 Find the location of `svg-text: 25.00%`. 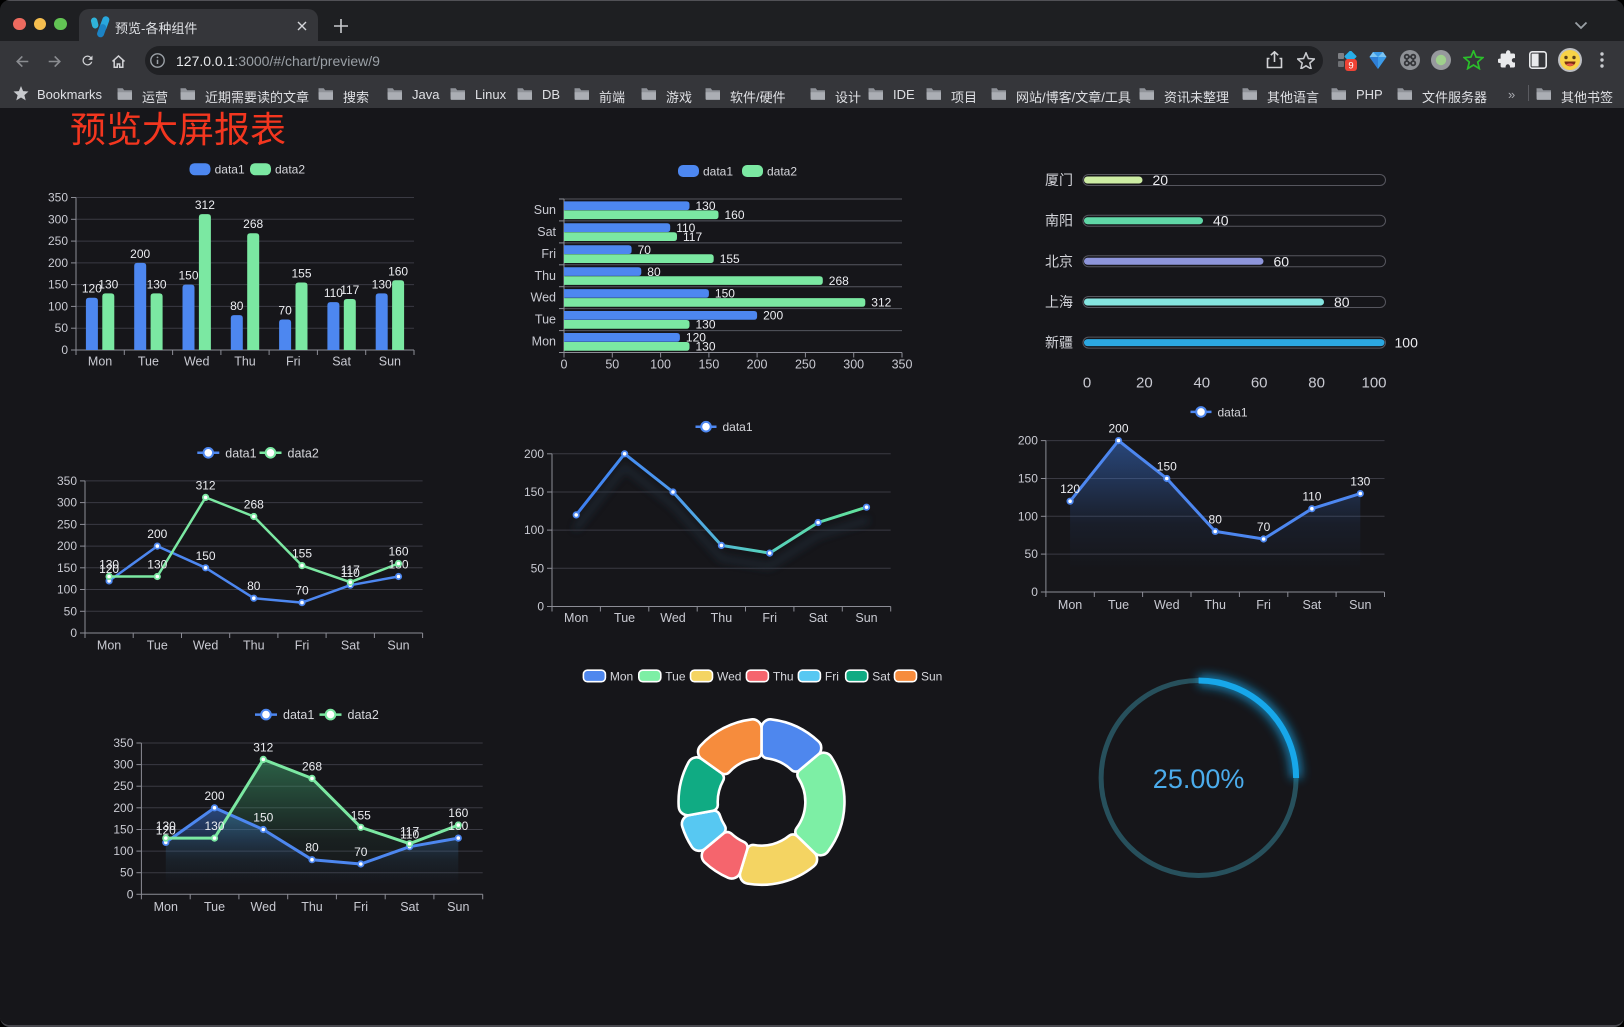

svg-text: 25.00% is located at coordinates (1199, 779).